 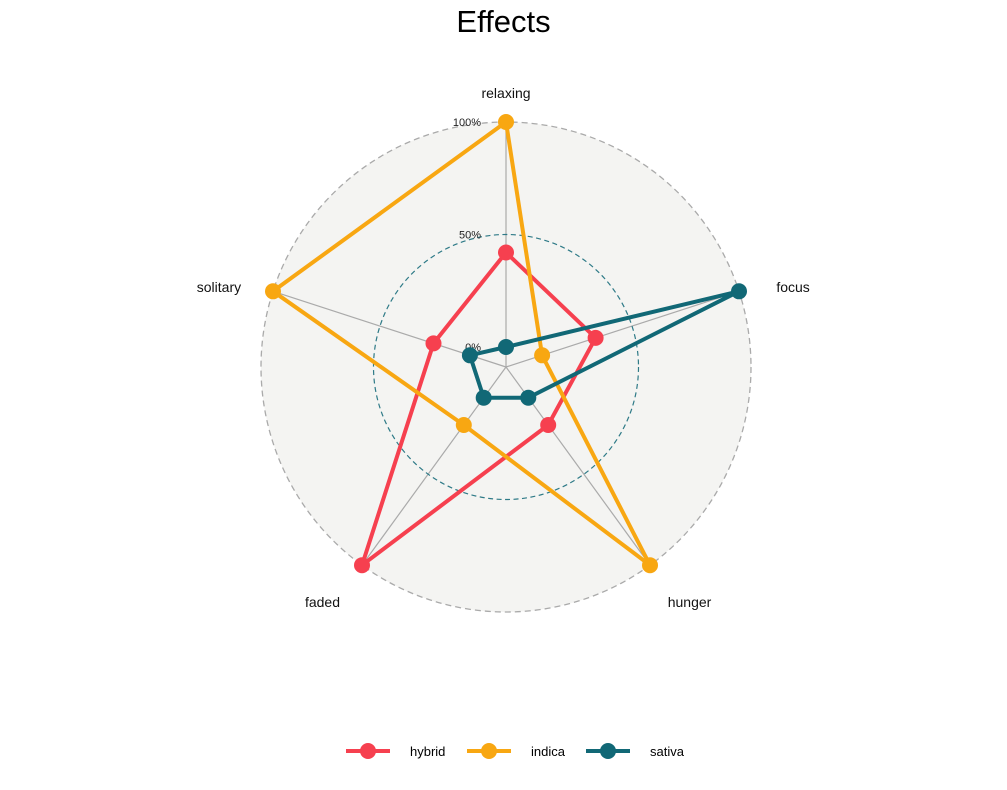 I want to click on data-point-sativa-solitary, so click(x=469, y=355).